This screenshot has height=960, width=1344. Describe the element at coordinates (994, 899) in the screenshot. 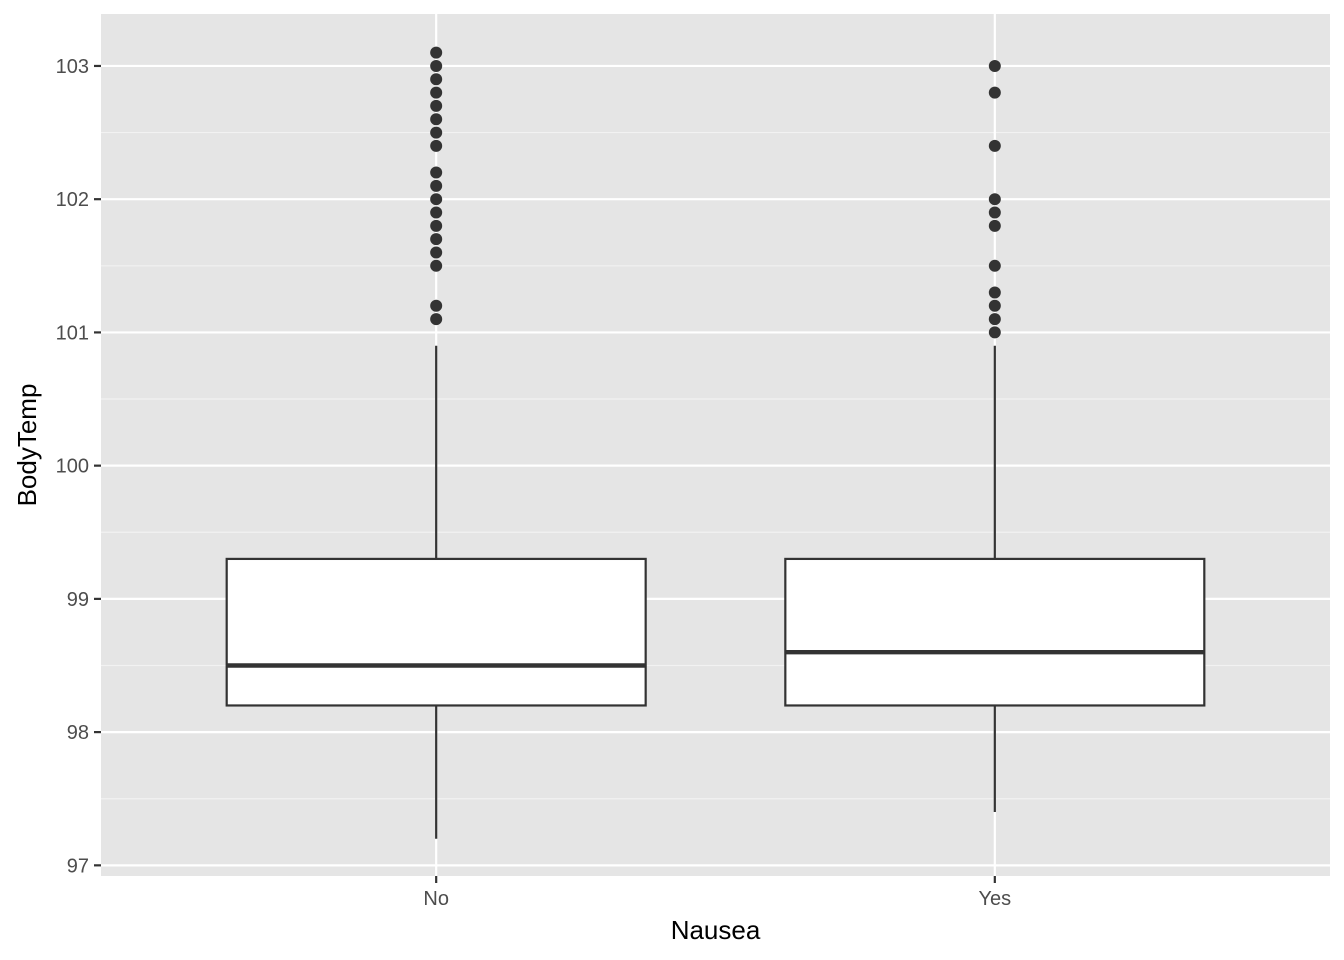

I see `x-tick-label: Yes` at that location.